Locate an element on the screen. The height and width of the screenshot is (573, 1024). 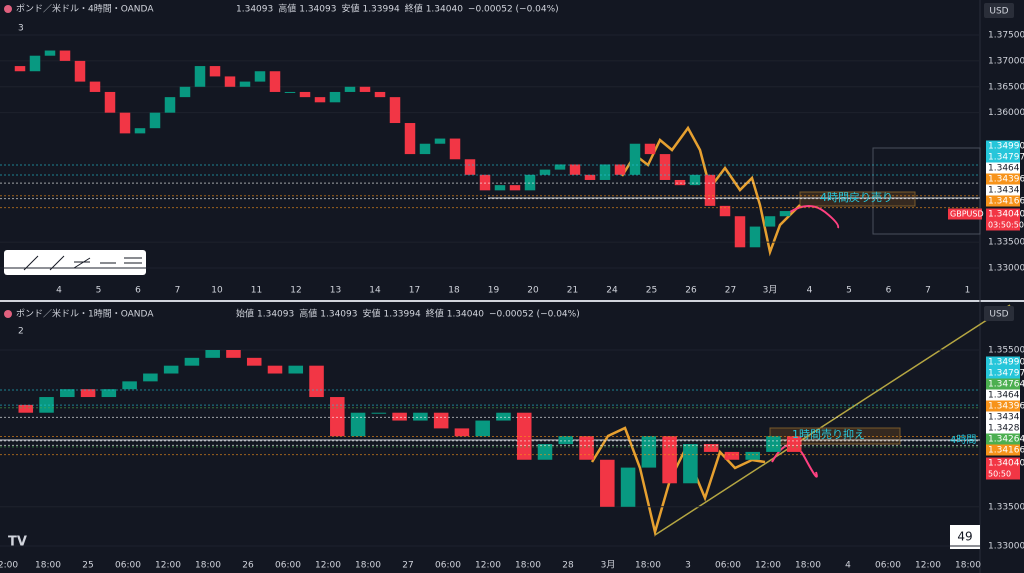
price-tag: 1.34341 is located at coordinates (1006, 418).